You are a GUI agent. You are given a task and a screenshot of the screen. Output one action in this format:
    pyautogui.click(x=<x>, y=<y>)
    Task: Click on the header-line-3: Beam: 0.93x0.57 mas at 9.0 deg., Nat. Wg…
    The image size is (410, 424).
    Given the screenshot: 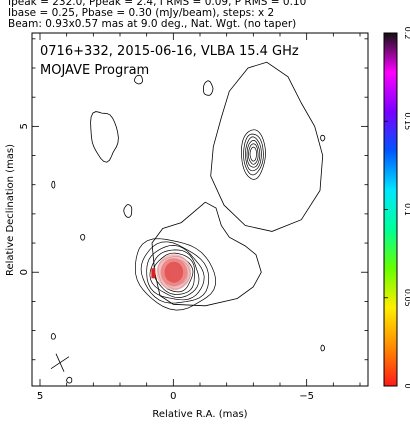 What is the action you would take?
    pyautogui.click(x=152, y=24)
    